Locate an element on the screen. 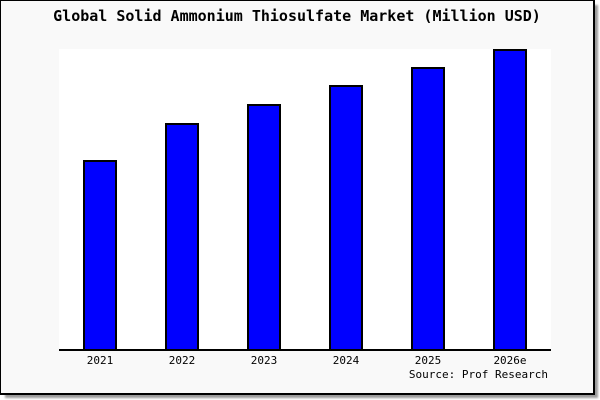 The height and width of the screenshot is (400, 600). x-axis-label-2023: 2023 is located at coordinates (264, 360).